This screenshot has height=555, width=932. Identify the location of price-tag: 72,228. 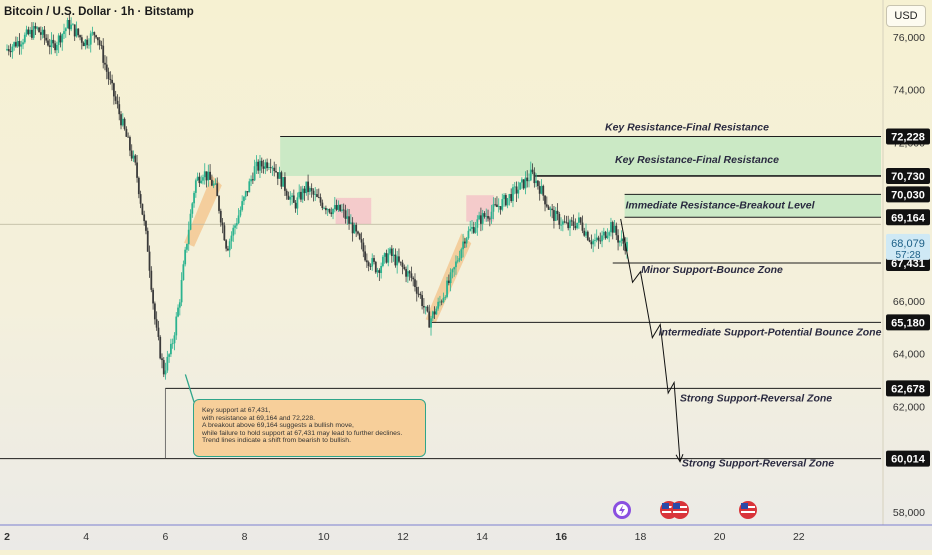
(908, 136).